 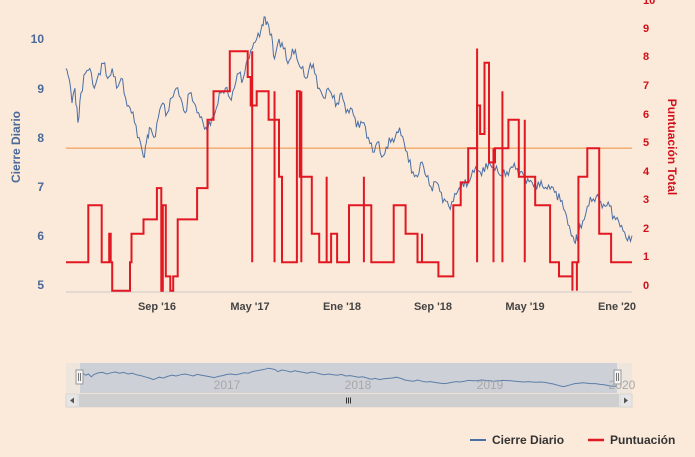 I want to click on y-tick-right: 7, so click(x=646, y=86).